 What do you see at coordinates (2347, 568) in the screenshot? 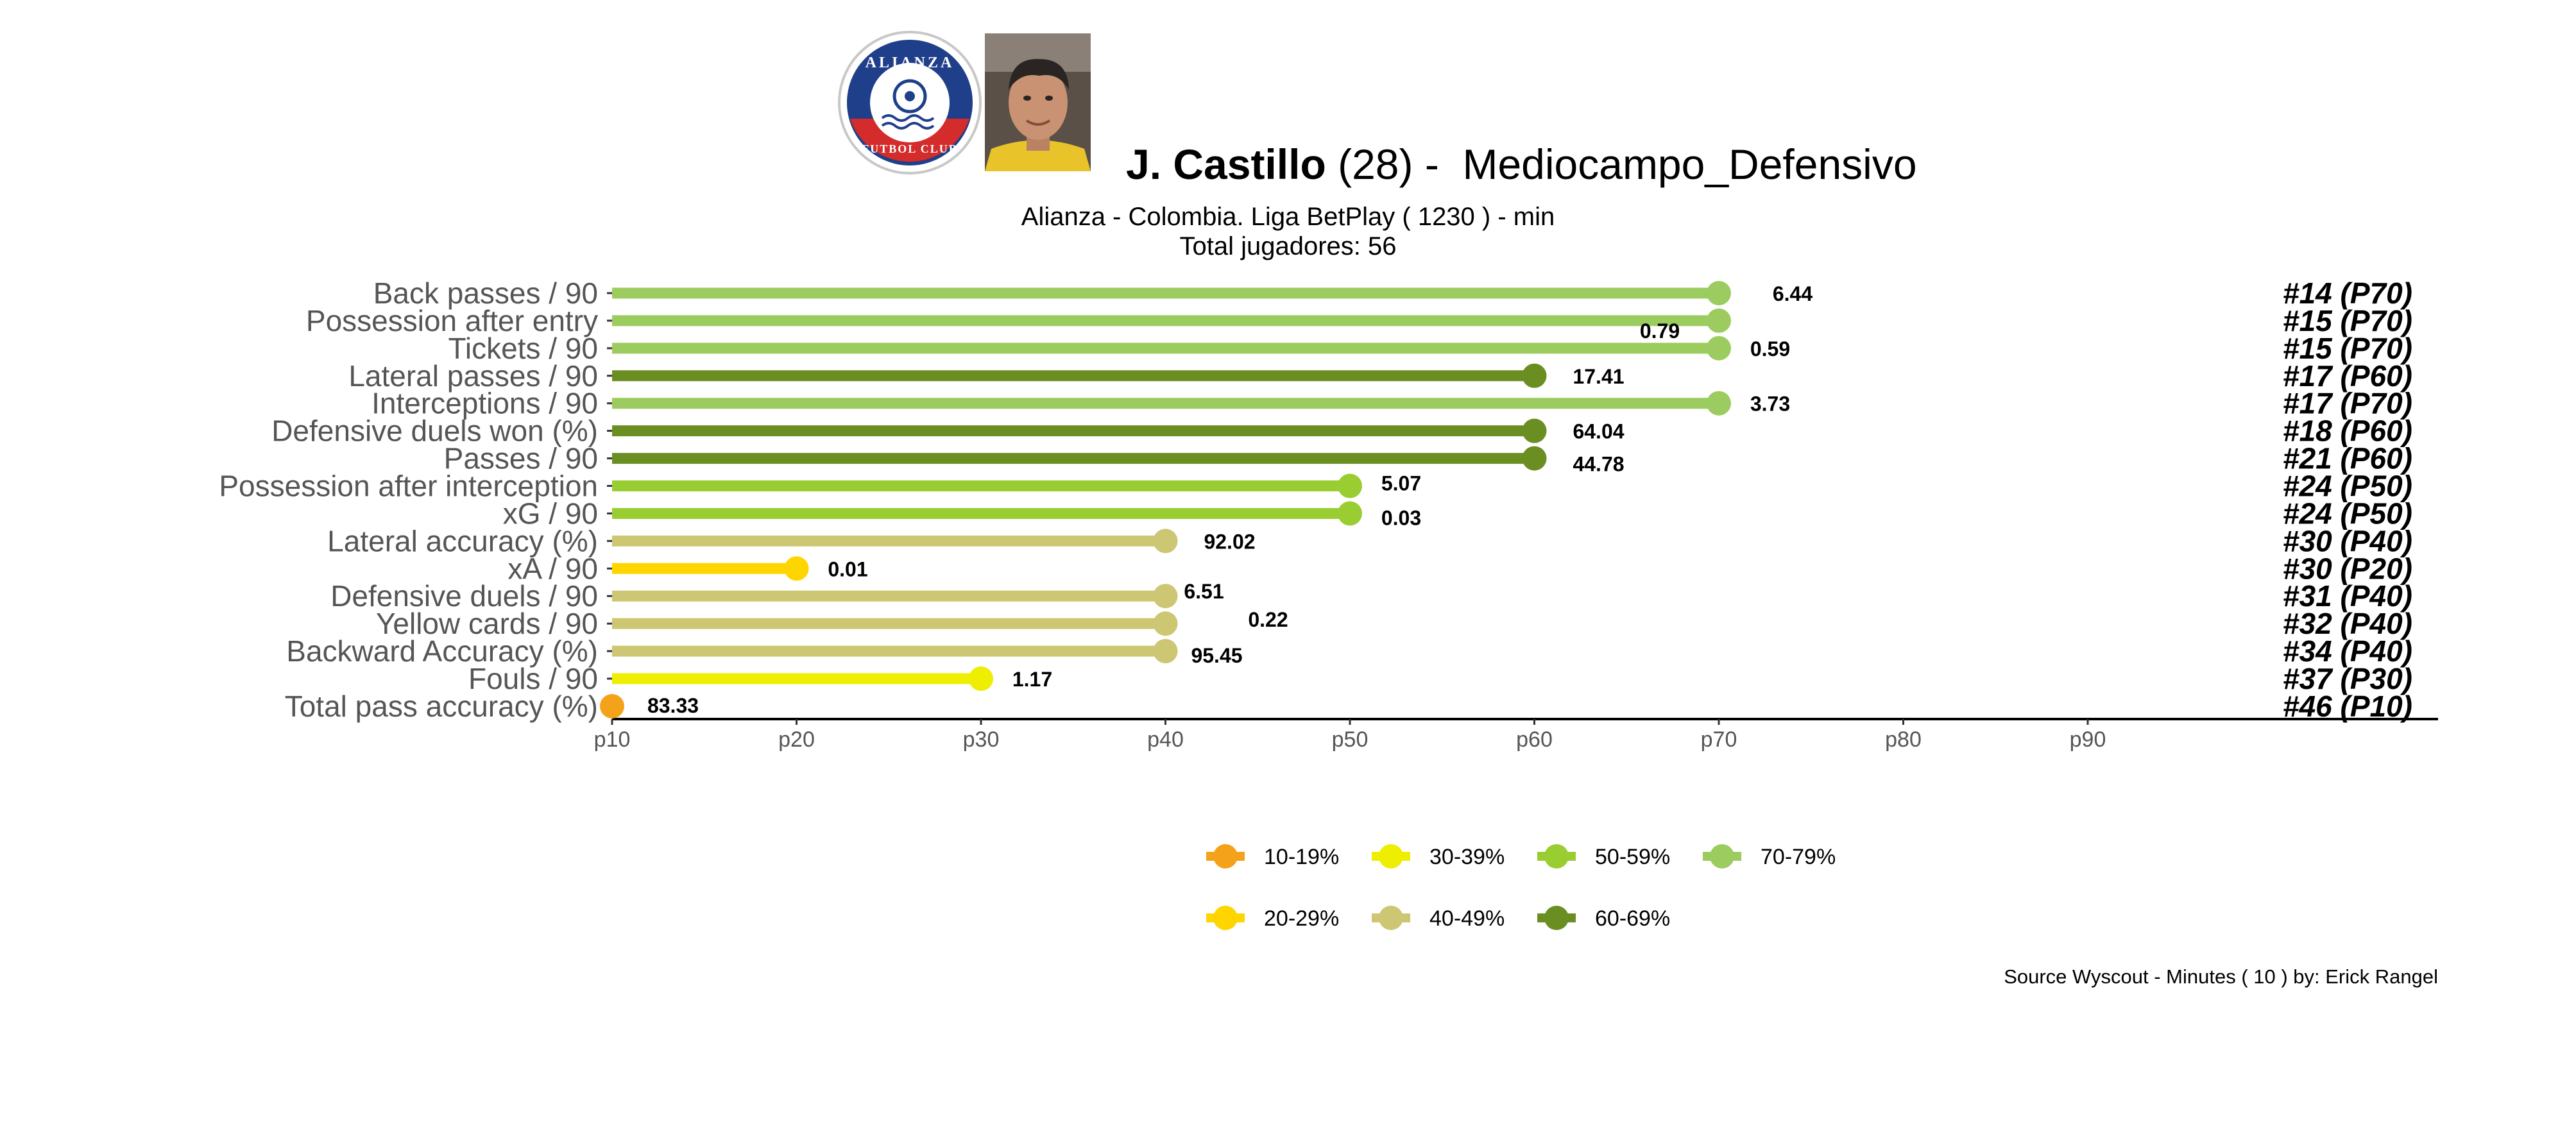
I see `rank-label: #30 (P20)` at bounding box center [2347, 568].